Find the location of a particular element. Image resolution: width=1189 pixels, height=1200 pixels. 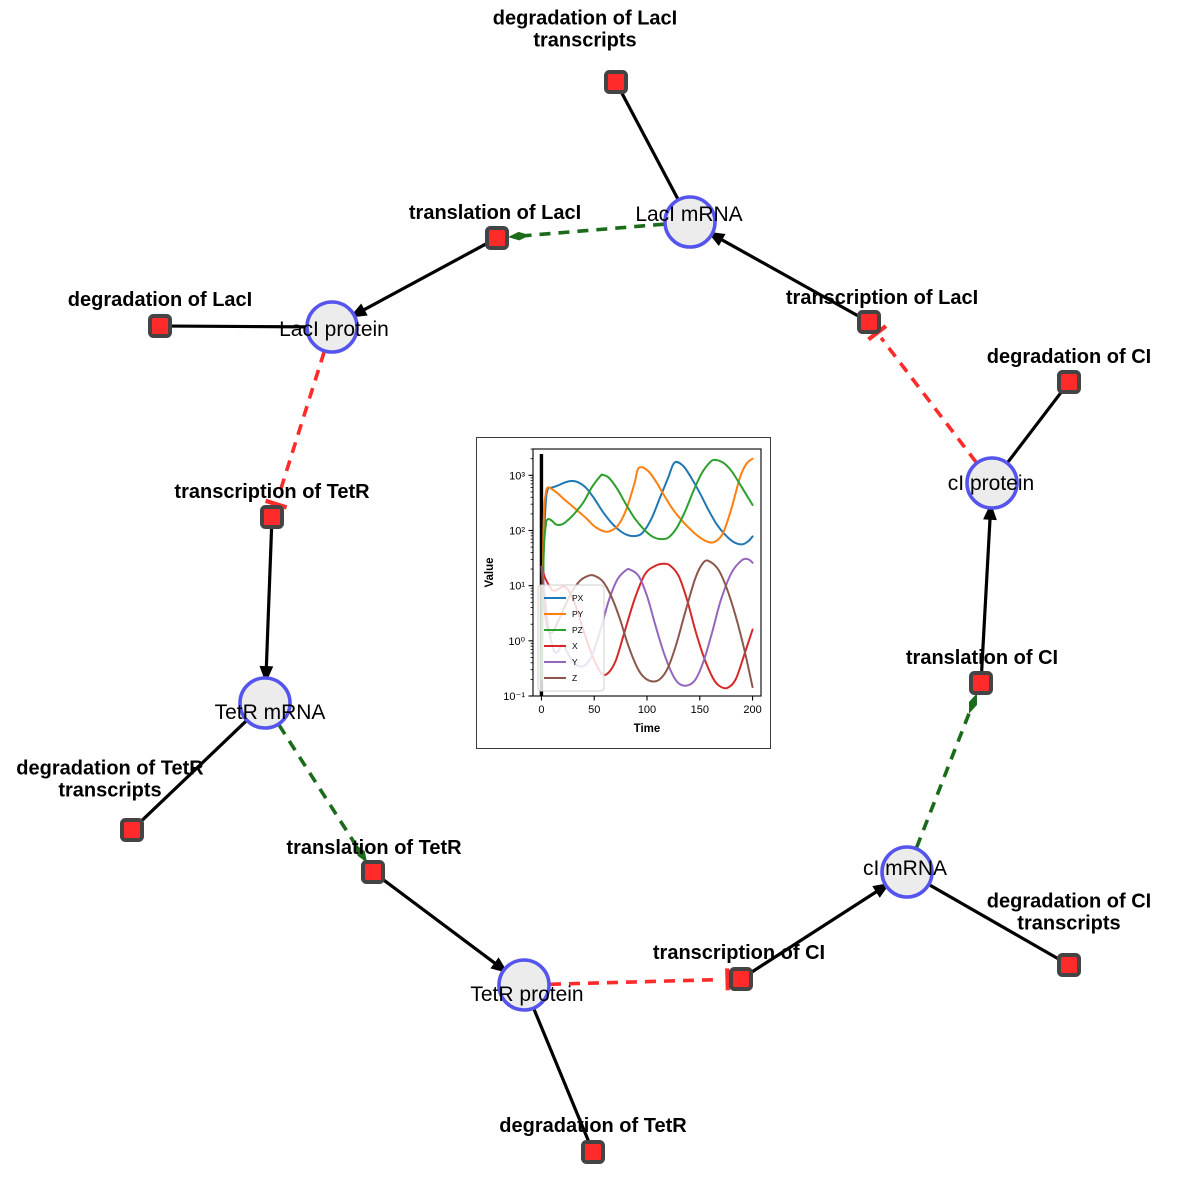

chart-series-PY is located at coordinates (647, 569).